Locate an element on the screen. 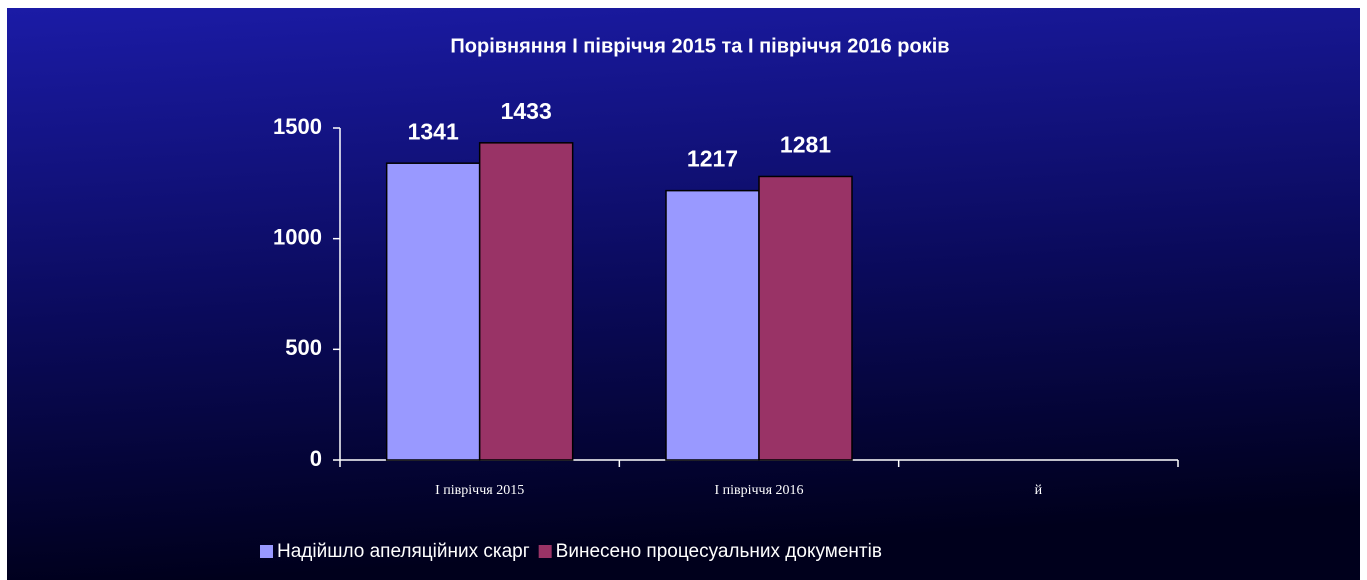  y-tick-label: 1500 is located at coordinates (297, 126).